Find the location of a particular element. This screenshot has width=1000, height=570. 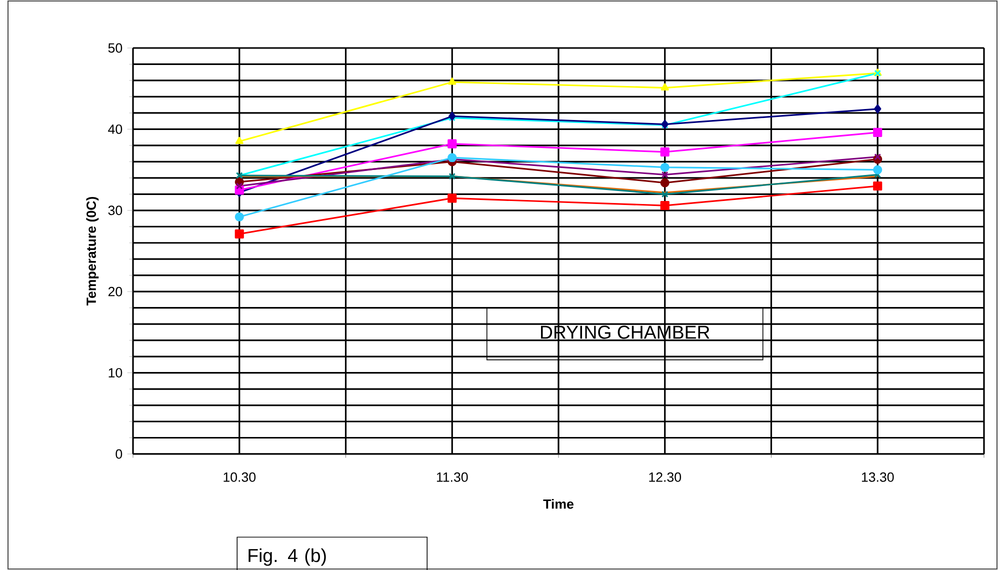

x-tick-label: 11.30 is located at coordinates (452, 477).